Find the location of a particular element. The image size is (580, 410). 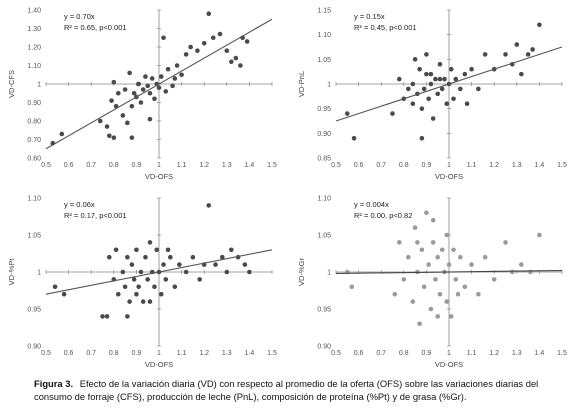

x-tick-label: 0.8 is located at coordinates (404, 165).